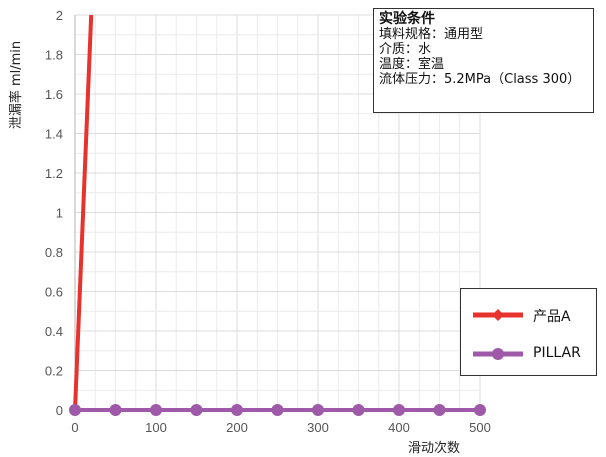  What do you see at coordinates (54, 173) in the screenshot?
I see `y-tick-label: 1.2` at bounding box center [54, 173].